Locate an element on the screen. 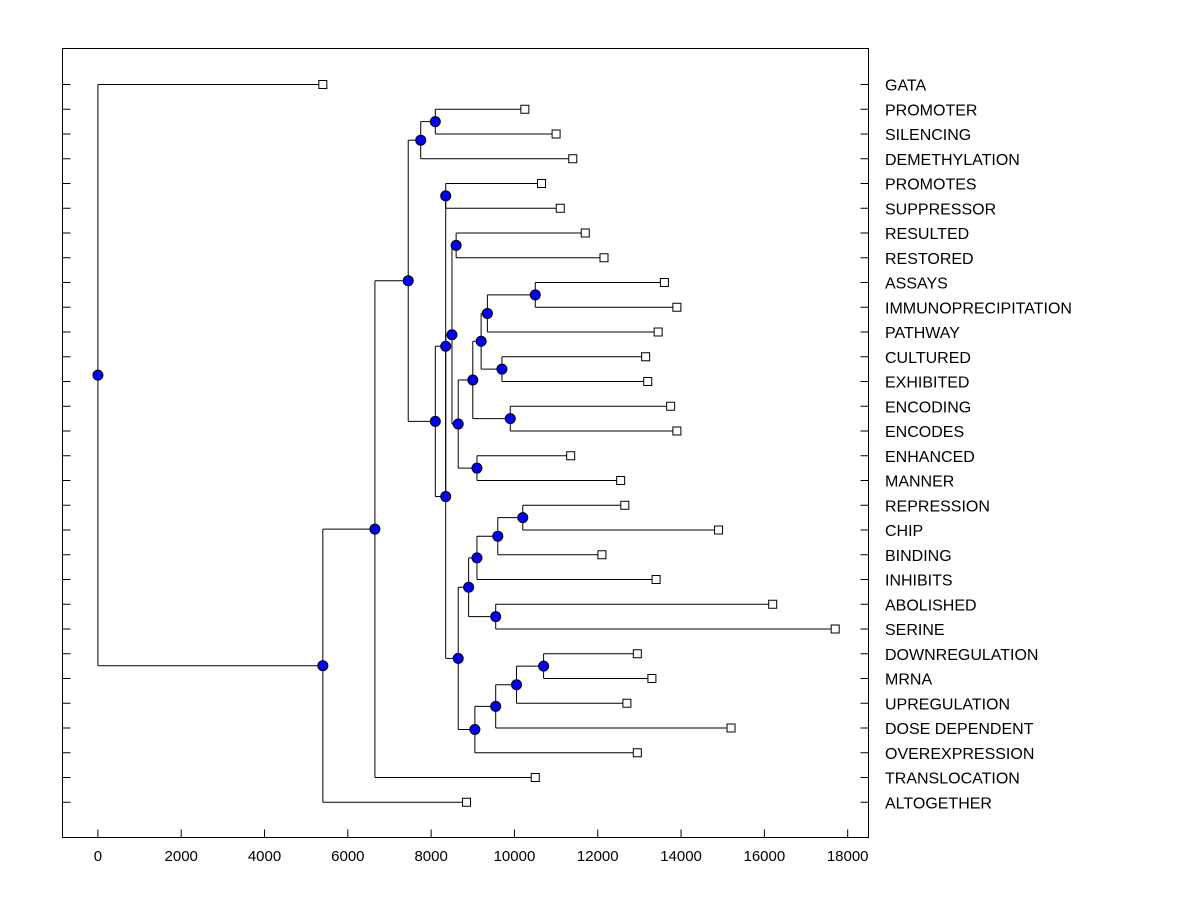 The width and height of the screenshot is (1200, 900). leaf-label: ENCODES is located at coordinates (924, 432).